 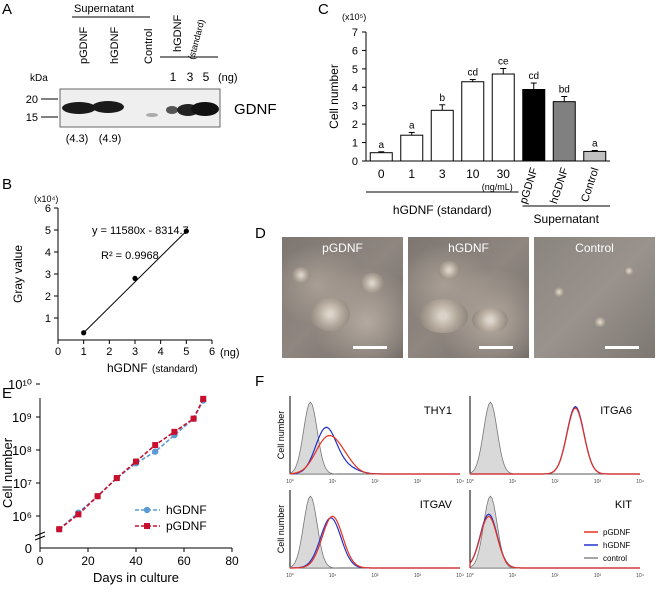 What do you see at coordinates (7, 393) in the screenshot?
I see `panel-label-e: E` at bounding box center [7, 393].